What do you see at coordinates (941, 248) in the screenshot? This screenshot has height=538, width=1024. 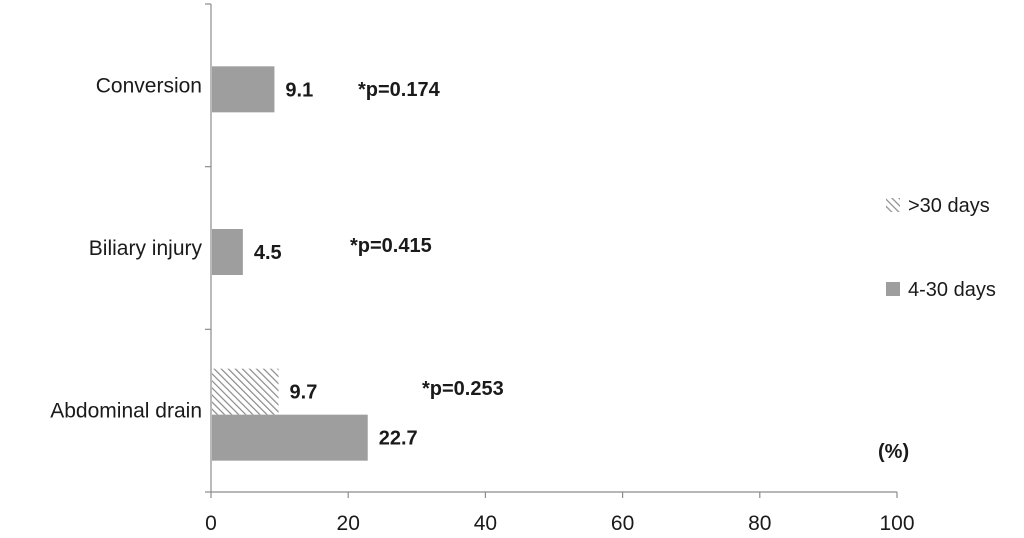 I see `legend: >30 days 4-30 days` at bounding box center [941, 248].